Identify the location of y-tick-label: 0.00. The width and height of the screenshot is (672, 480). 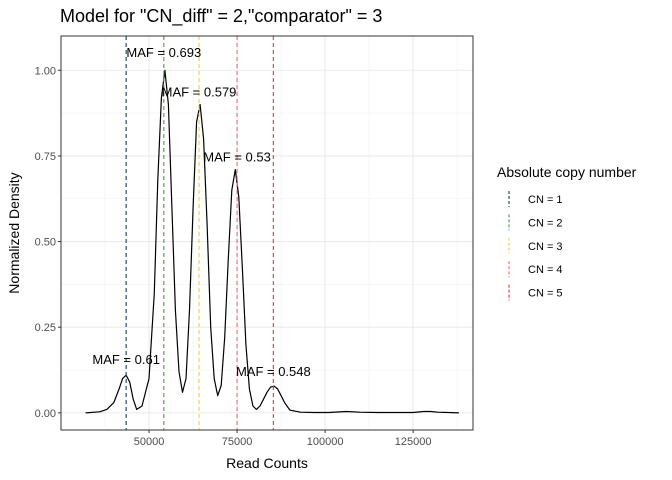
(45, 414).